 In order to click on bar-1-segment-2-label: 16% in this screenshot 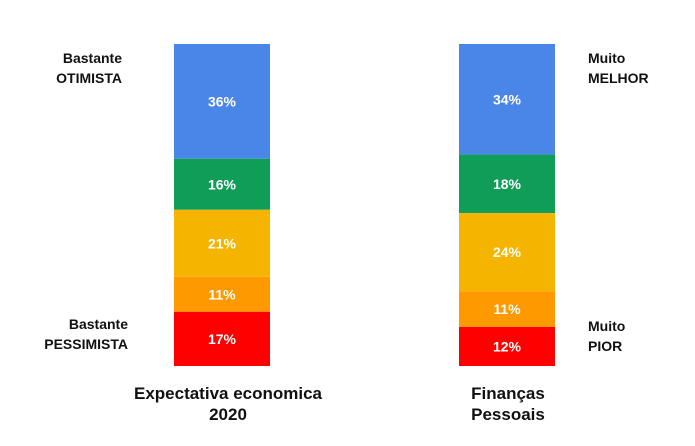, I will do `click(222, 184)`.